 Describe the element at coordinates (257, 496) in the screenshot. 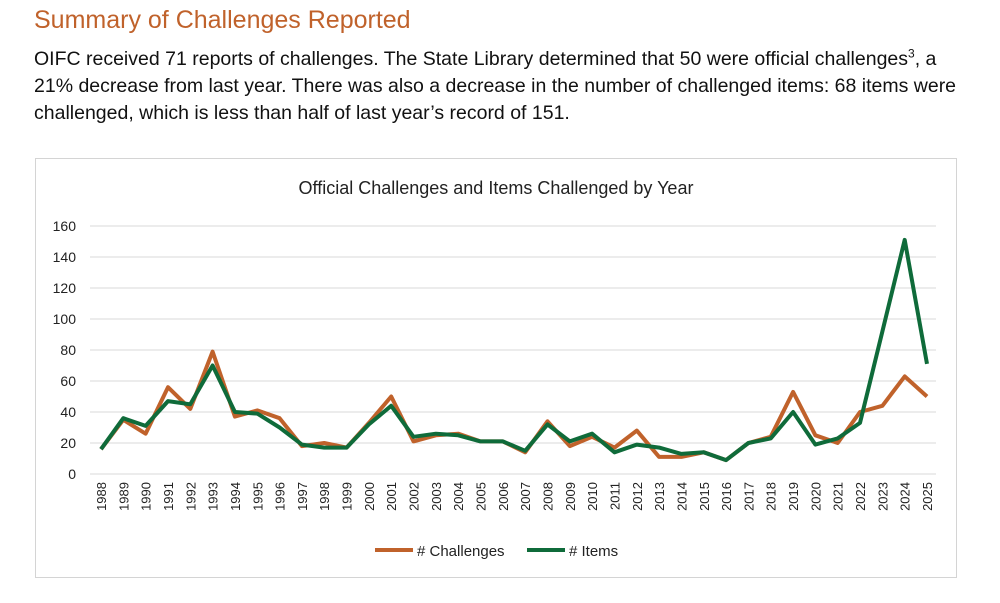

I see `x-tick-label: 1995` at that location.